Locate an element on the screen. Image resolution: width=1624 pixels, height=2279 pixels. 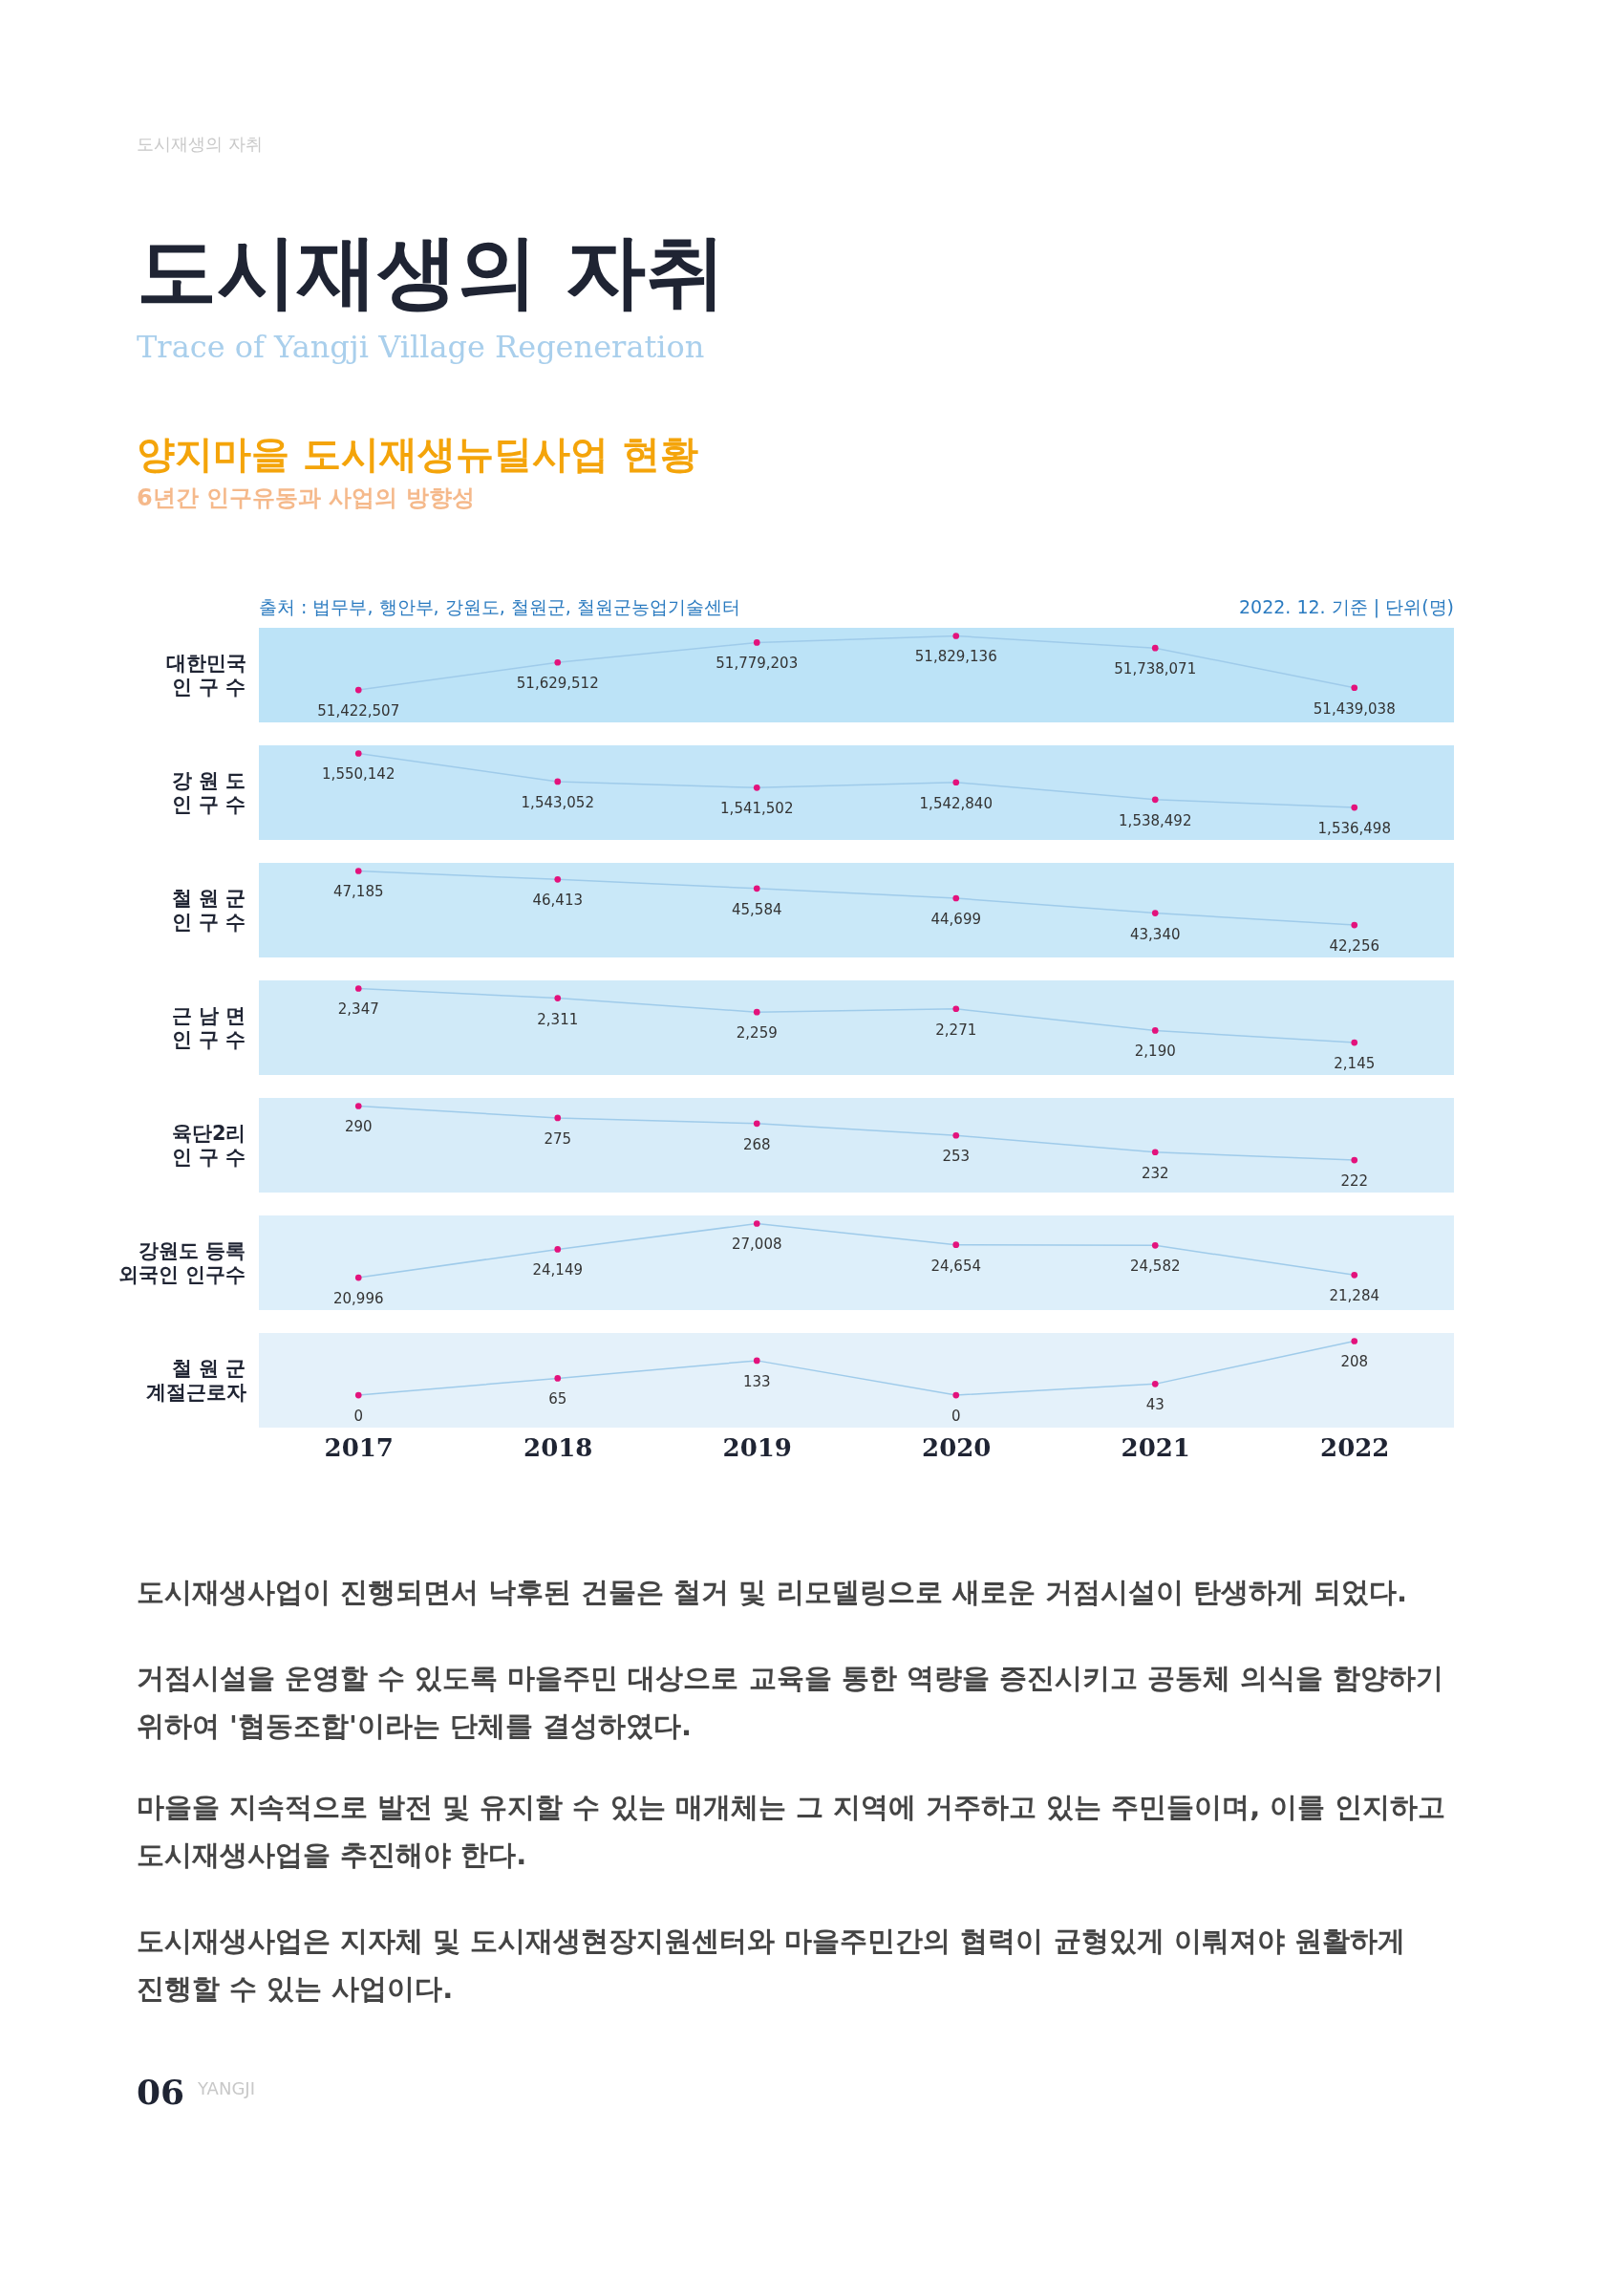
data-label: 51,629,512 is located at coordinates (557, 684).